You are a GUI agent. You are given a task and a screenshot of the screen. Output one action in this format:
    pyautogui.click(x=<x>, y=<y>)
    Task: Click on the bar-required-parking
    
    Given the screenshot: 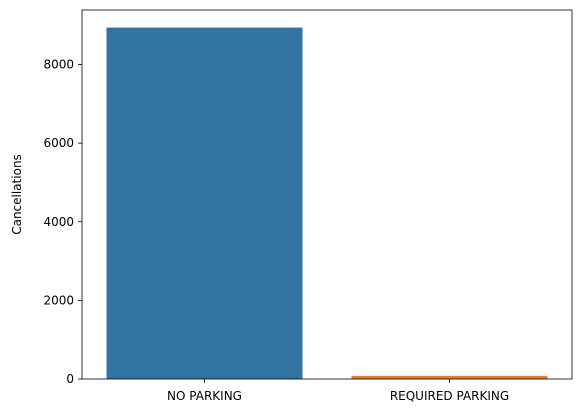 What is the action you would take?
    pyautogui.click(x=449, y=377)
    